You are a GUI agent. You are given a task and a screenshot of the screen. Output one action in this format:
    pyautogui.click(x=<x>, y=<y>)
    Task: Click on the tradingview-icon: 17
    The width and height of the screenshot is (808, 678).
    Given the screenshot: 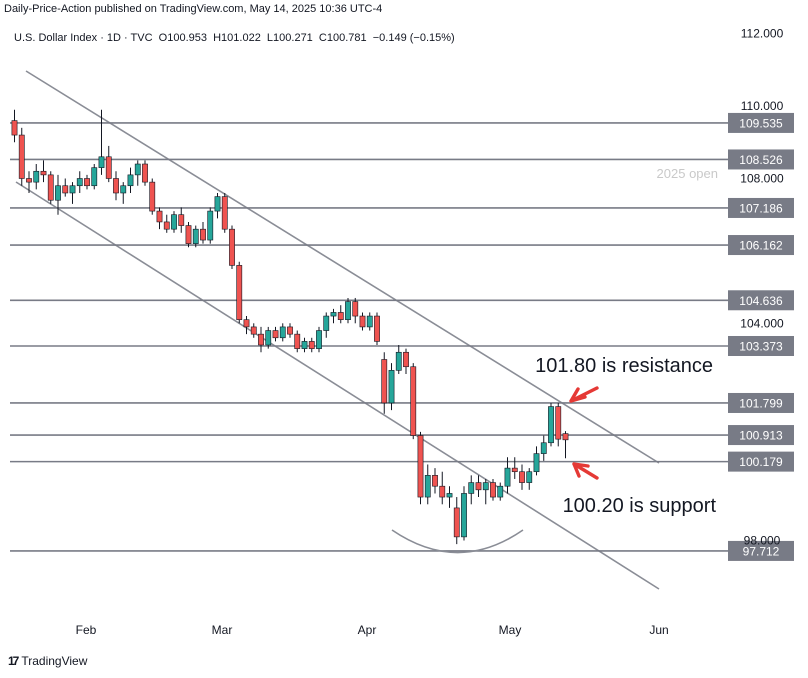 What is the action you would take?
    pyautogui.click(x=13, y=661)
    